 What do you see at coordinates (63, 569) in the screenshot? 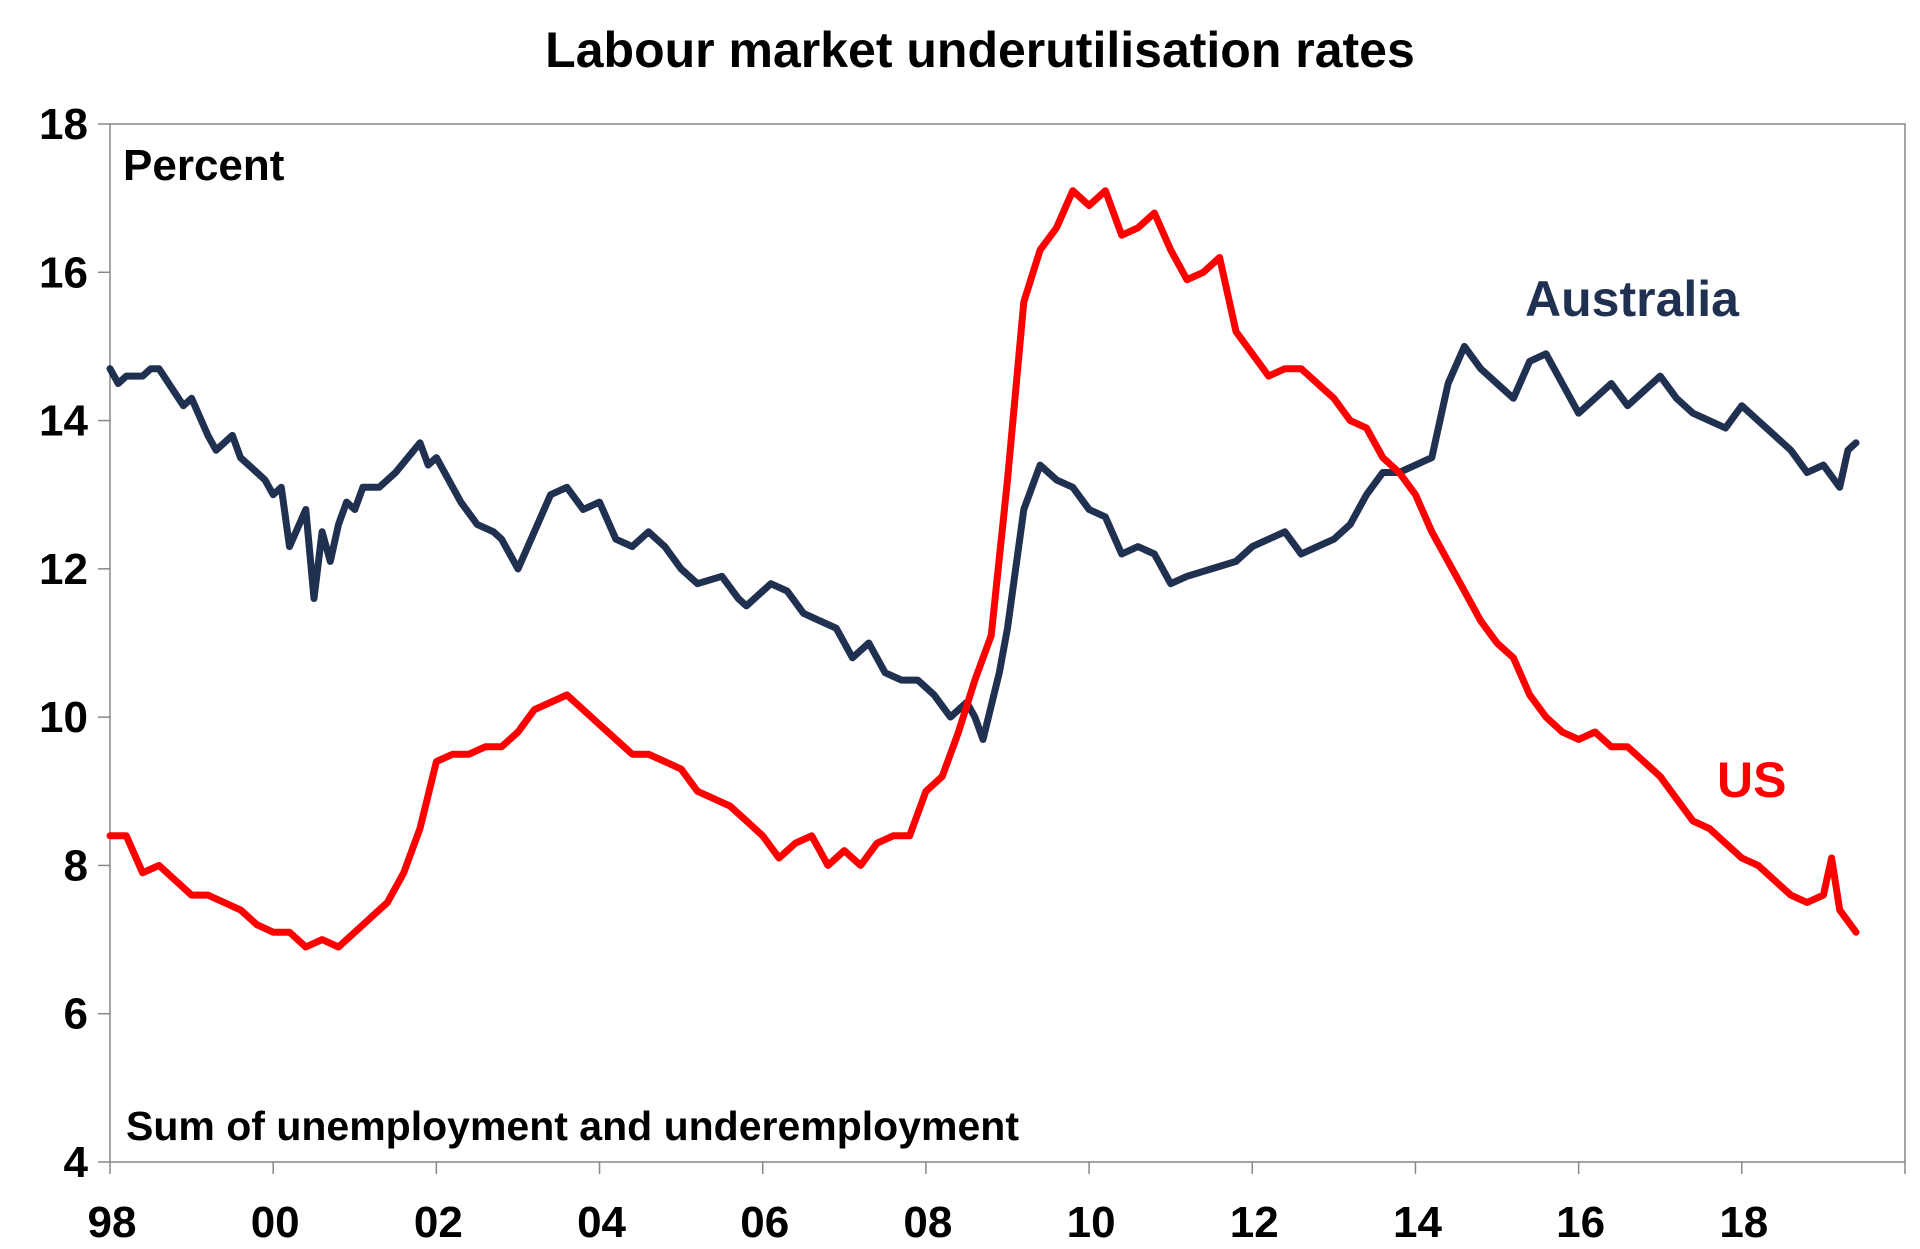
I see `y-tick-label: 12` at bounding box center [63, 569].